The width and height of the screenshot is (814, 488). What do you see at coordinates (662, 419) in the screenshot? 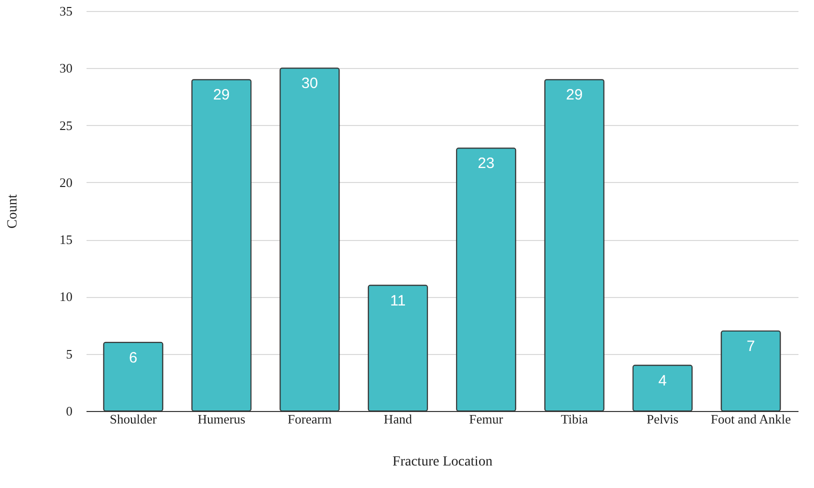
I see `x-tick-label: Pelvis` at bounding box center [662, 419].